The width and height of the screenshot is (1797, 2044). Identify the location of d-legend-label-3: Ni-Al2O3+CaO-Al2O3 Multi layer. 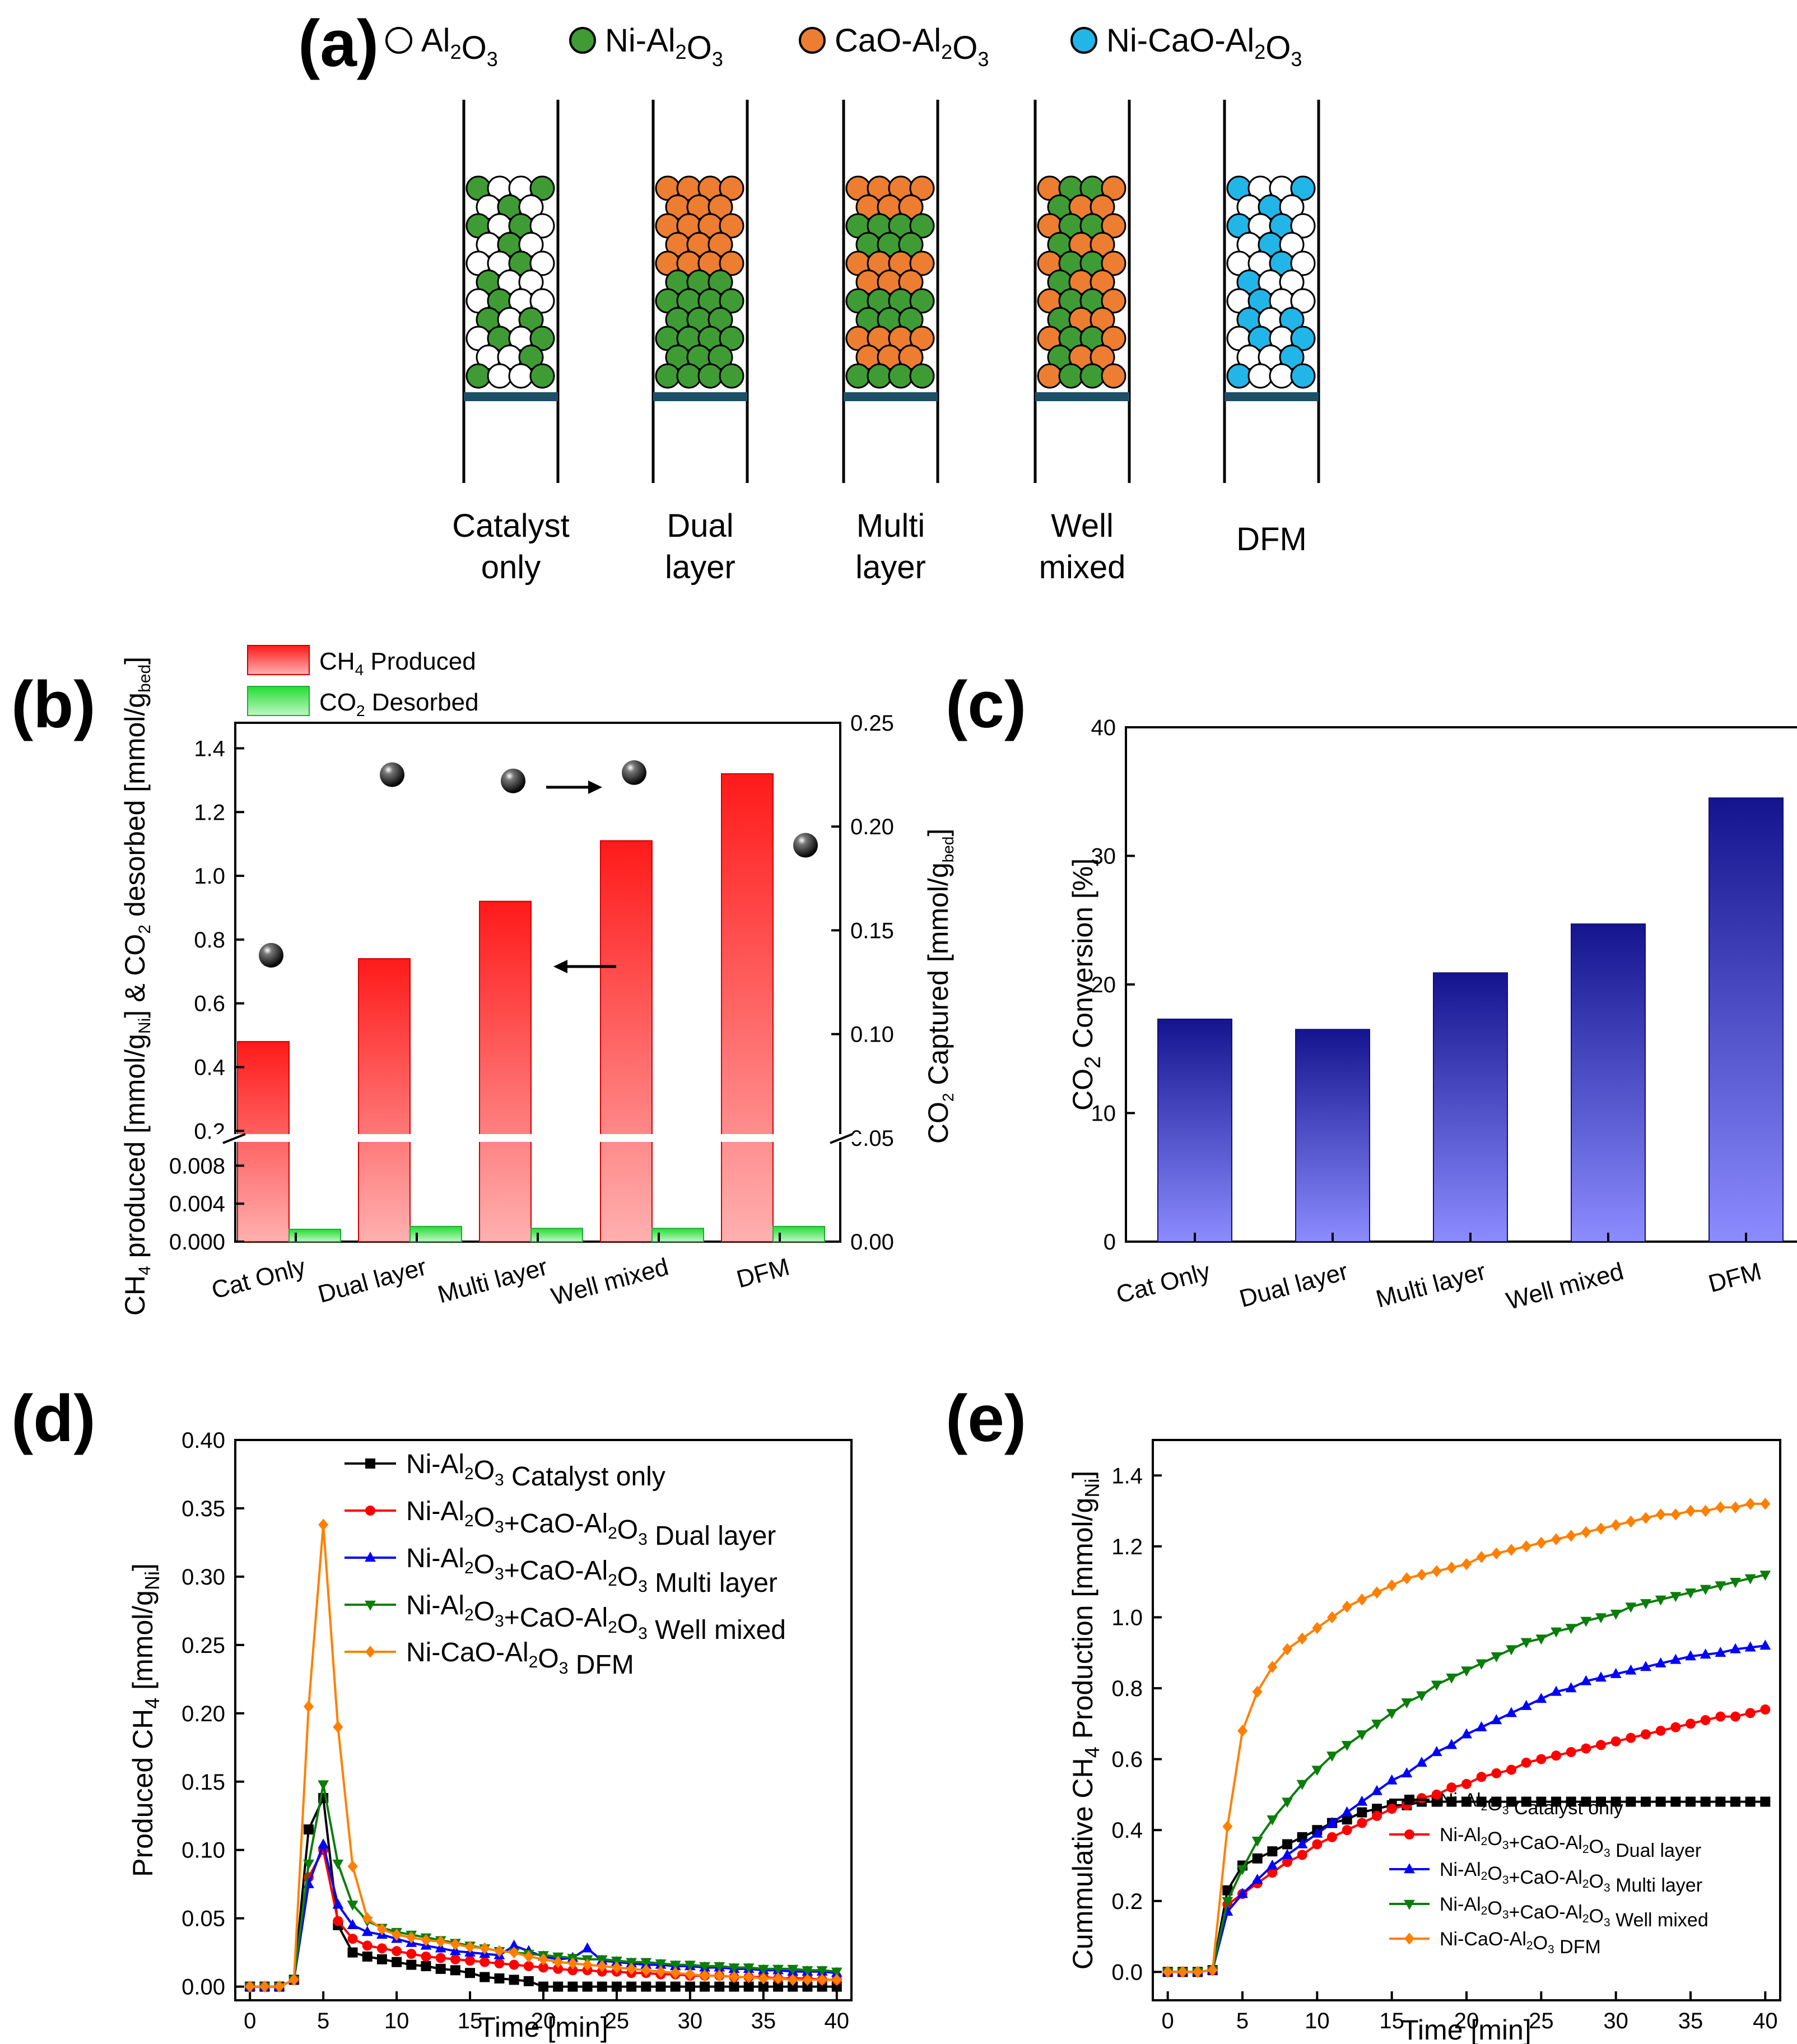
(592, 1571).